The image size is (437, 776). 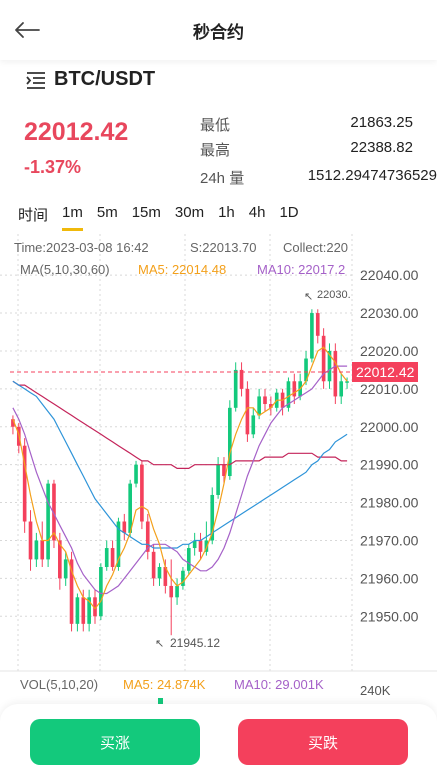 What do you see at coordinates (308, 297) in the screenshot?
I see `high-annotation-arrow: ↖` at bounding box center [308, 297].